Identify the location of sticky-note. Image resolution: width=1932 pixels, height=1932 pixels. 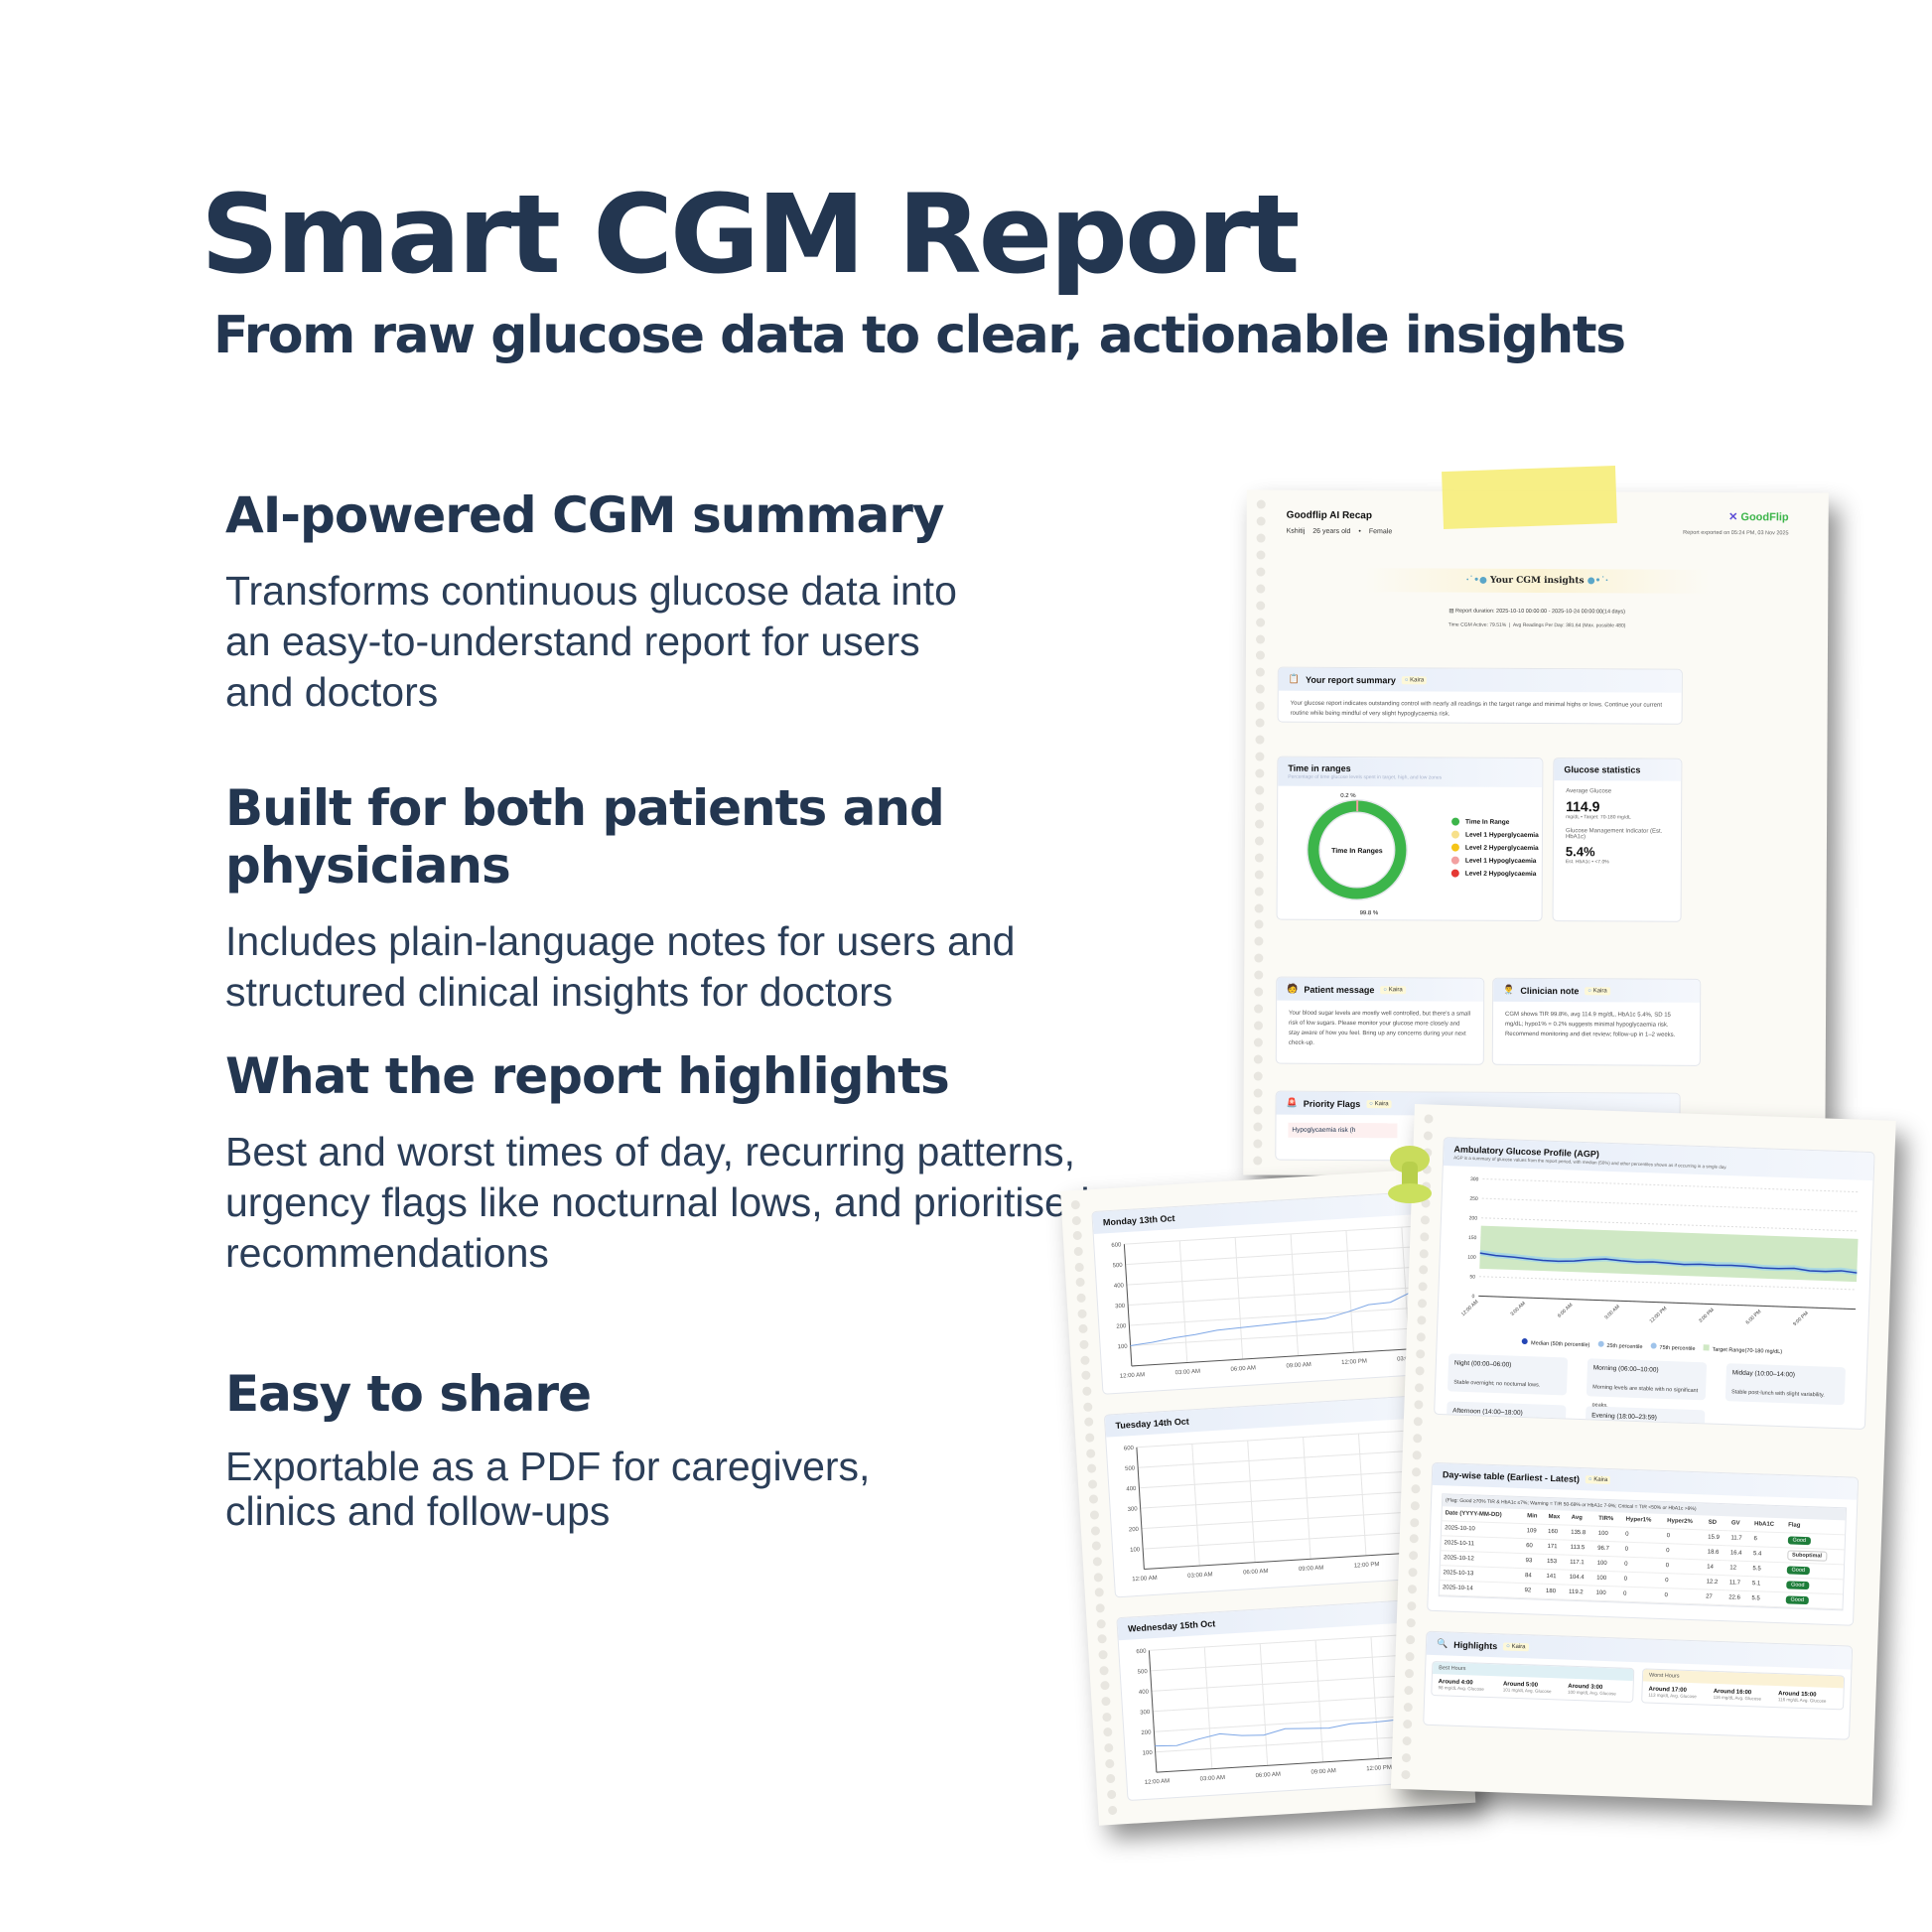
(1530, 498).